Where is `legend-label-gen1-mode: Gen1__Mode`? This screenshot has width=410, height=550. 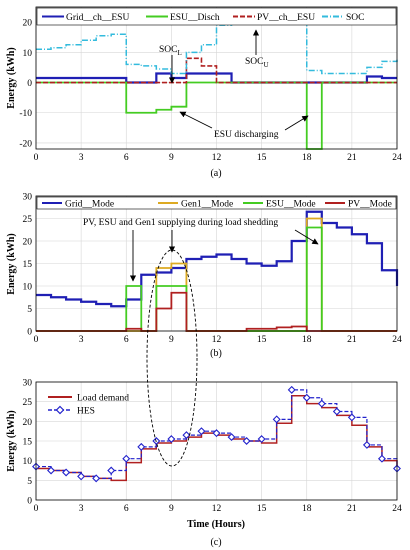
legend-label-gen1-mode: Gen1__Mode is located at coordinates (207, 205).